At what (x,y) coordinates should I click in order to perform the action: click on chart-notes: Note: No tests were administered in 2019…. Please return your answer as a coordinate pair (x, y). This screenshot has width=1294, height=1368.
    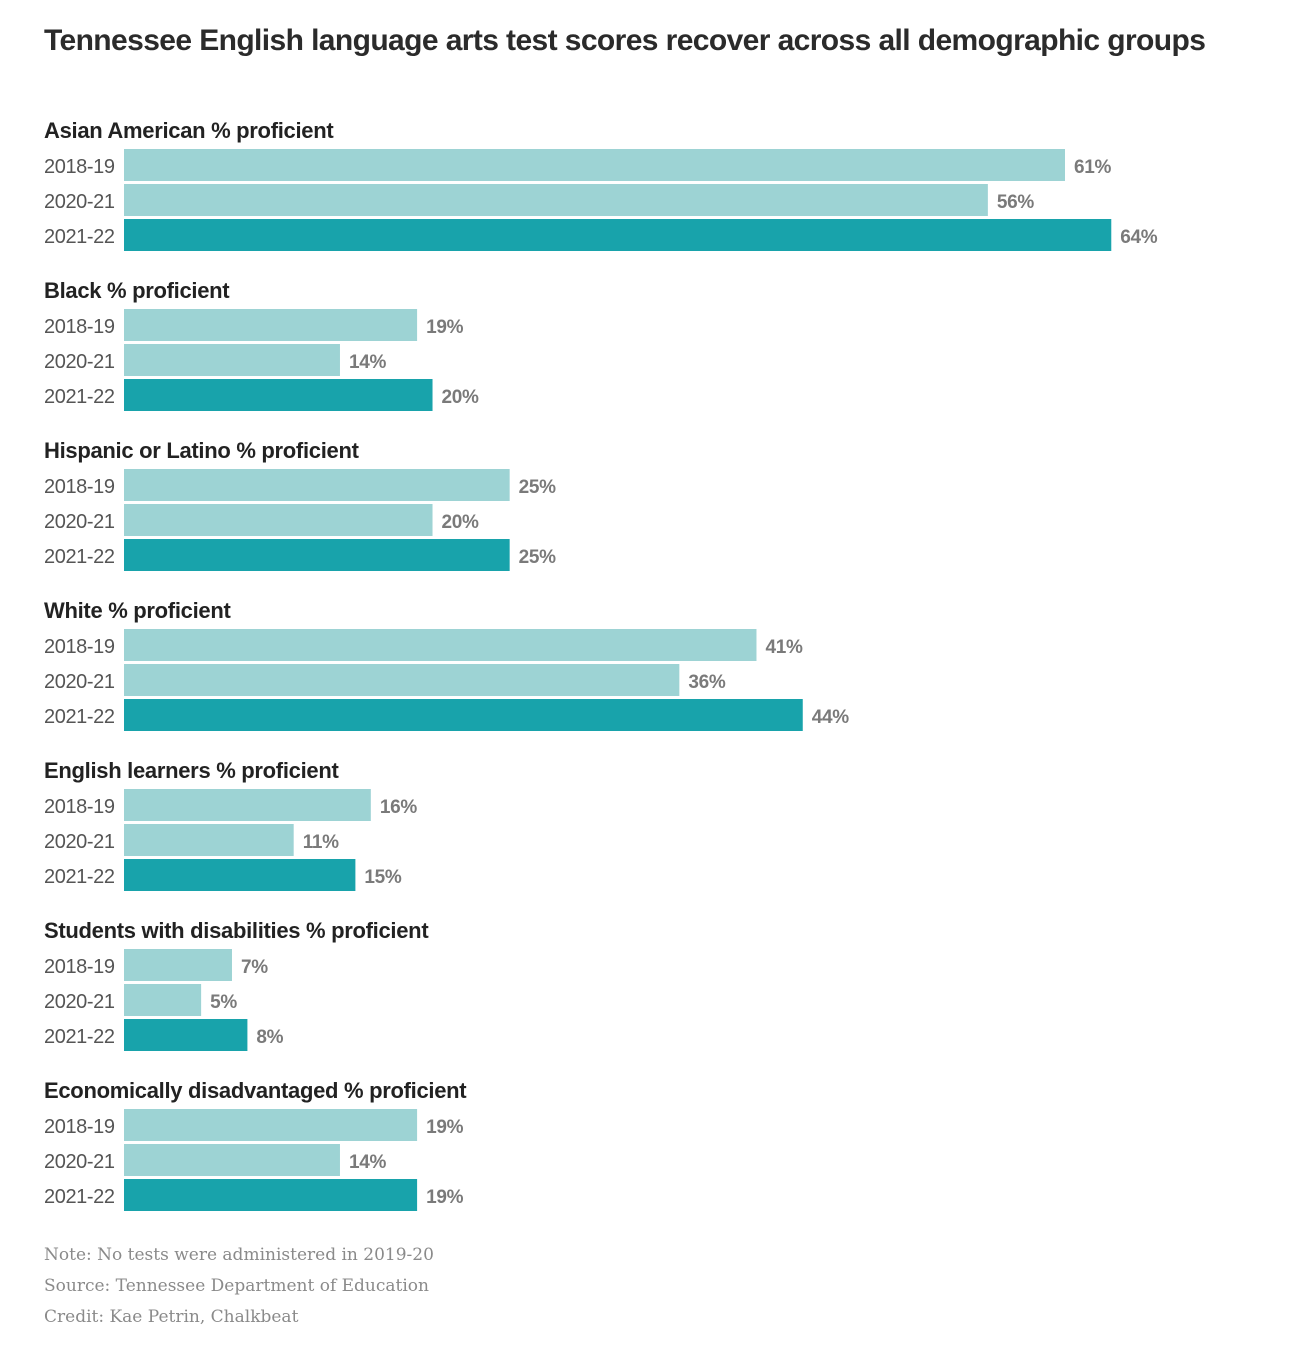
    Looking at the image, I should click on (239, 1286).